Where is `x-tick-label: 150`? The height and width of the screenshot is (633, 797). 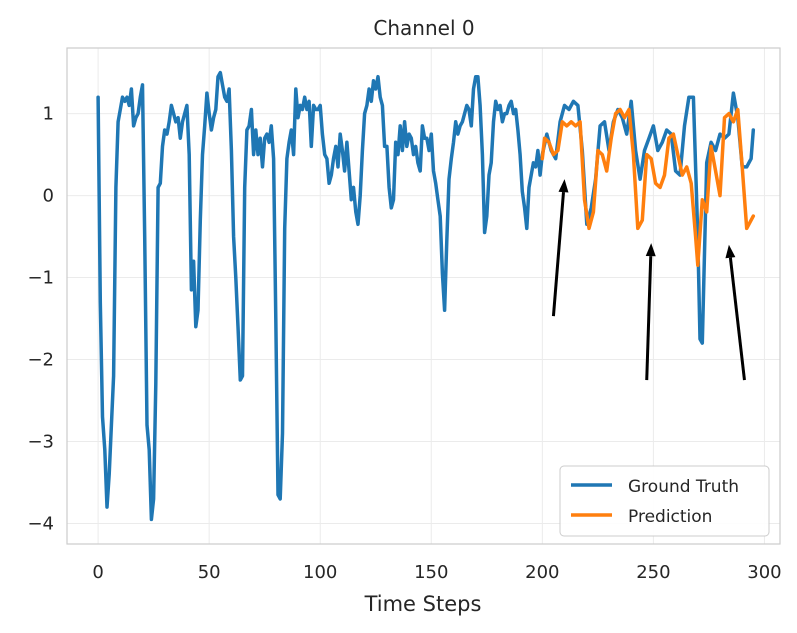
x-tick-label: 150 is located at coordinates (431, 572).